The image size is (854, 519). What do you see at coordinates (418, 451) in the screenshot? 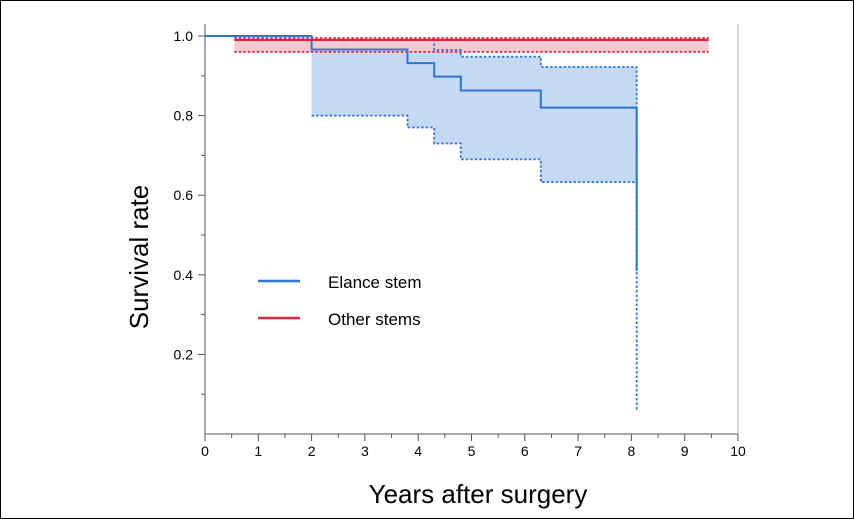
I see `x-tick-label-4: 4` at bounding box center [418, 451].